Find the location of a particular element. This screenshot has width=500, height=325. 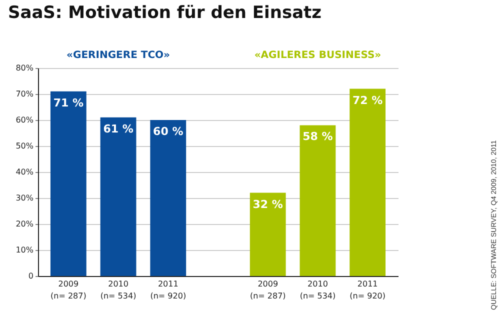

data-label: 71 % is located at coordinates (68, 103).